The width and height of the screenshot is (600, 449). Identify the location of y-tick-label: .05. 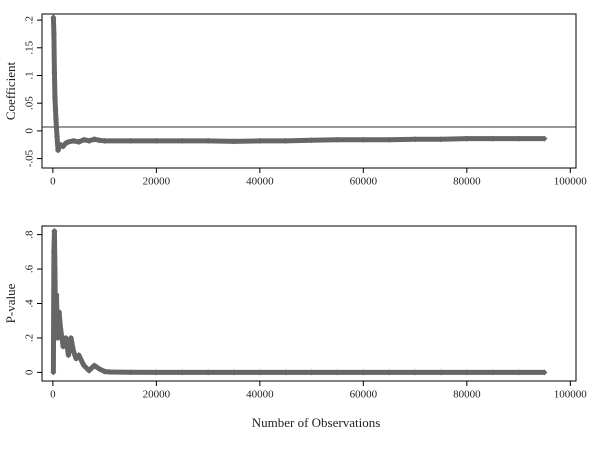
(30, 103).